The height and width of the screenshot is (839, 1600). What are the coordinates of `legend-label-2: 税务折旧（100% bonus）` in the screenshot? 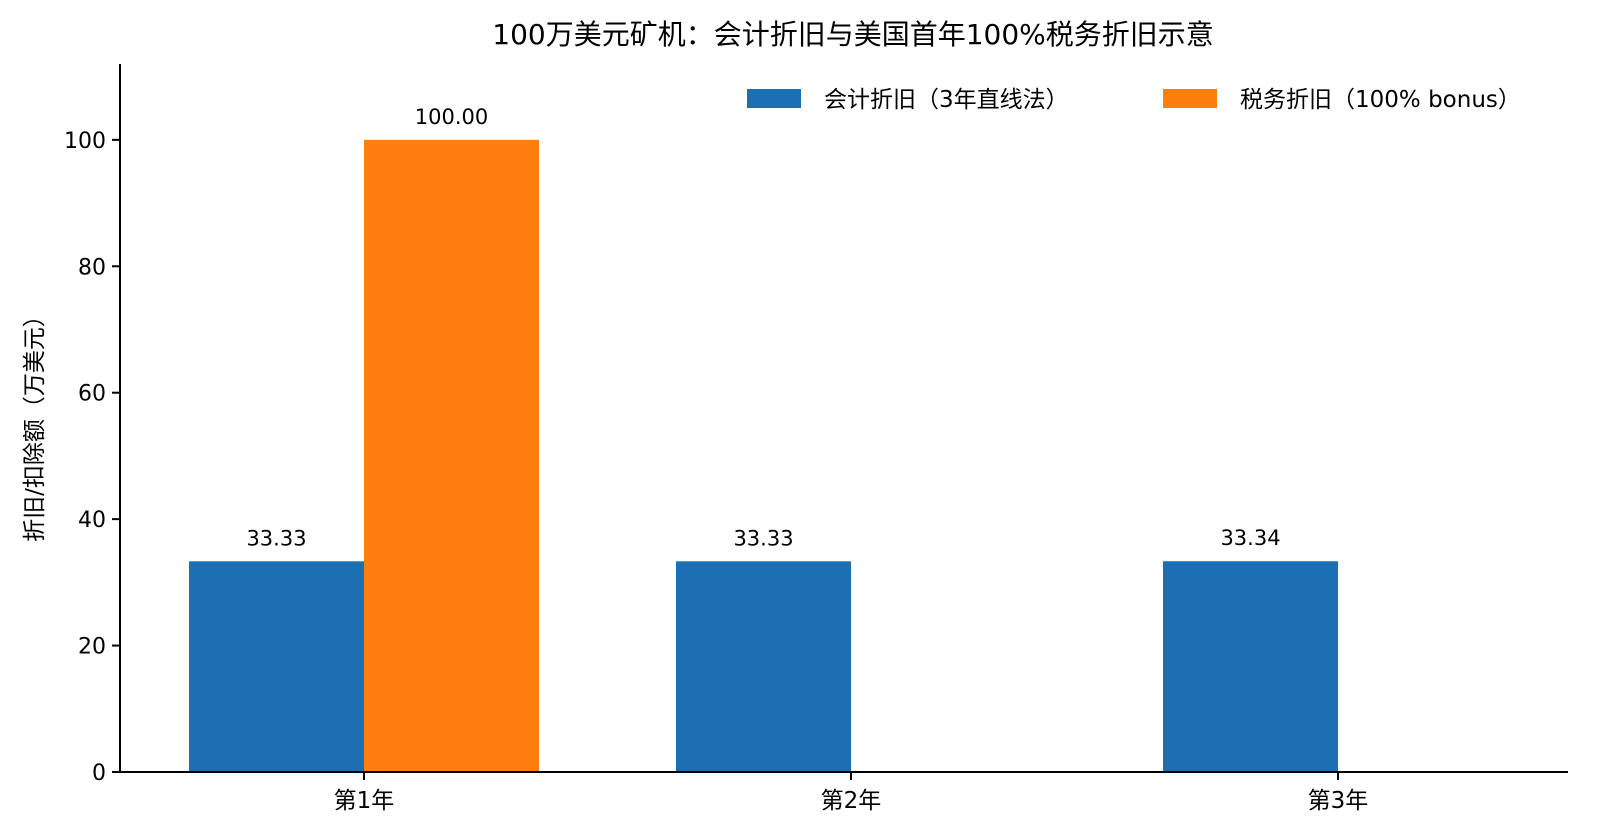 It's located at (1380, 100).